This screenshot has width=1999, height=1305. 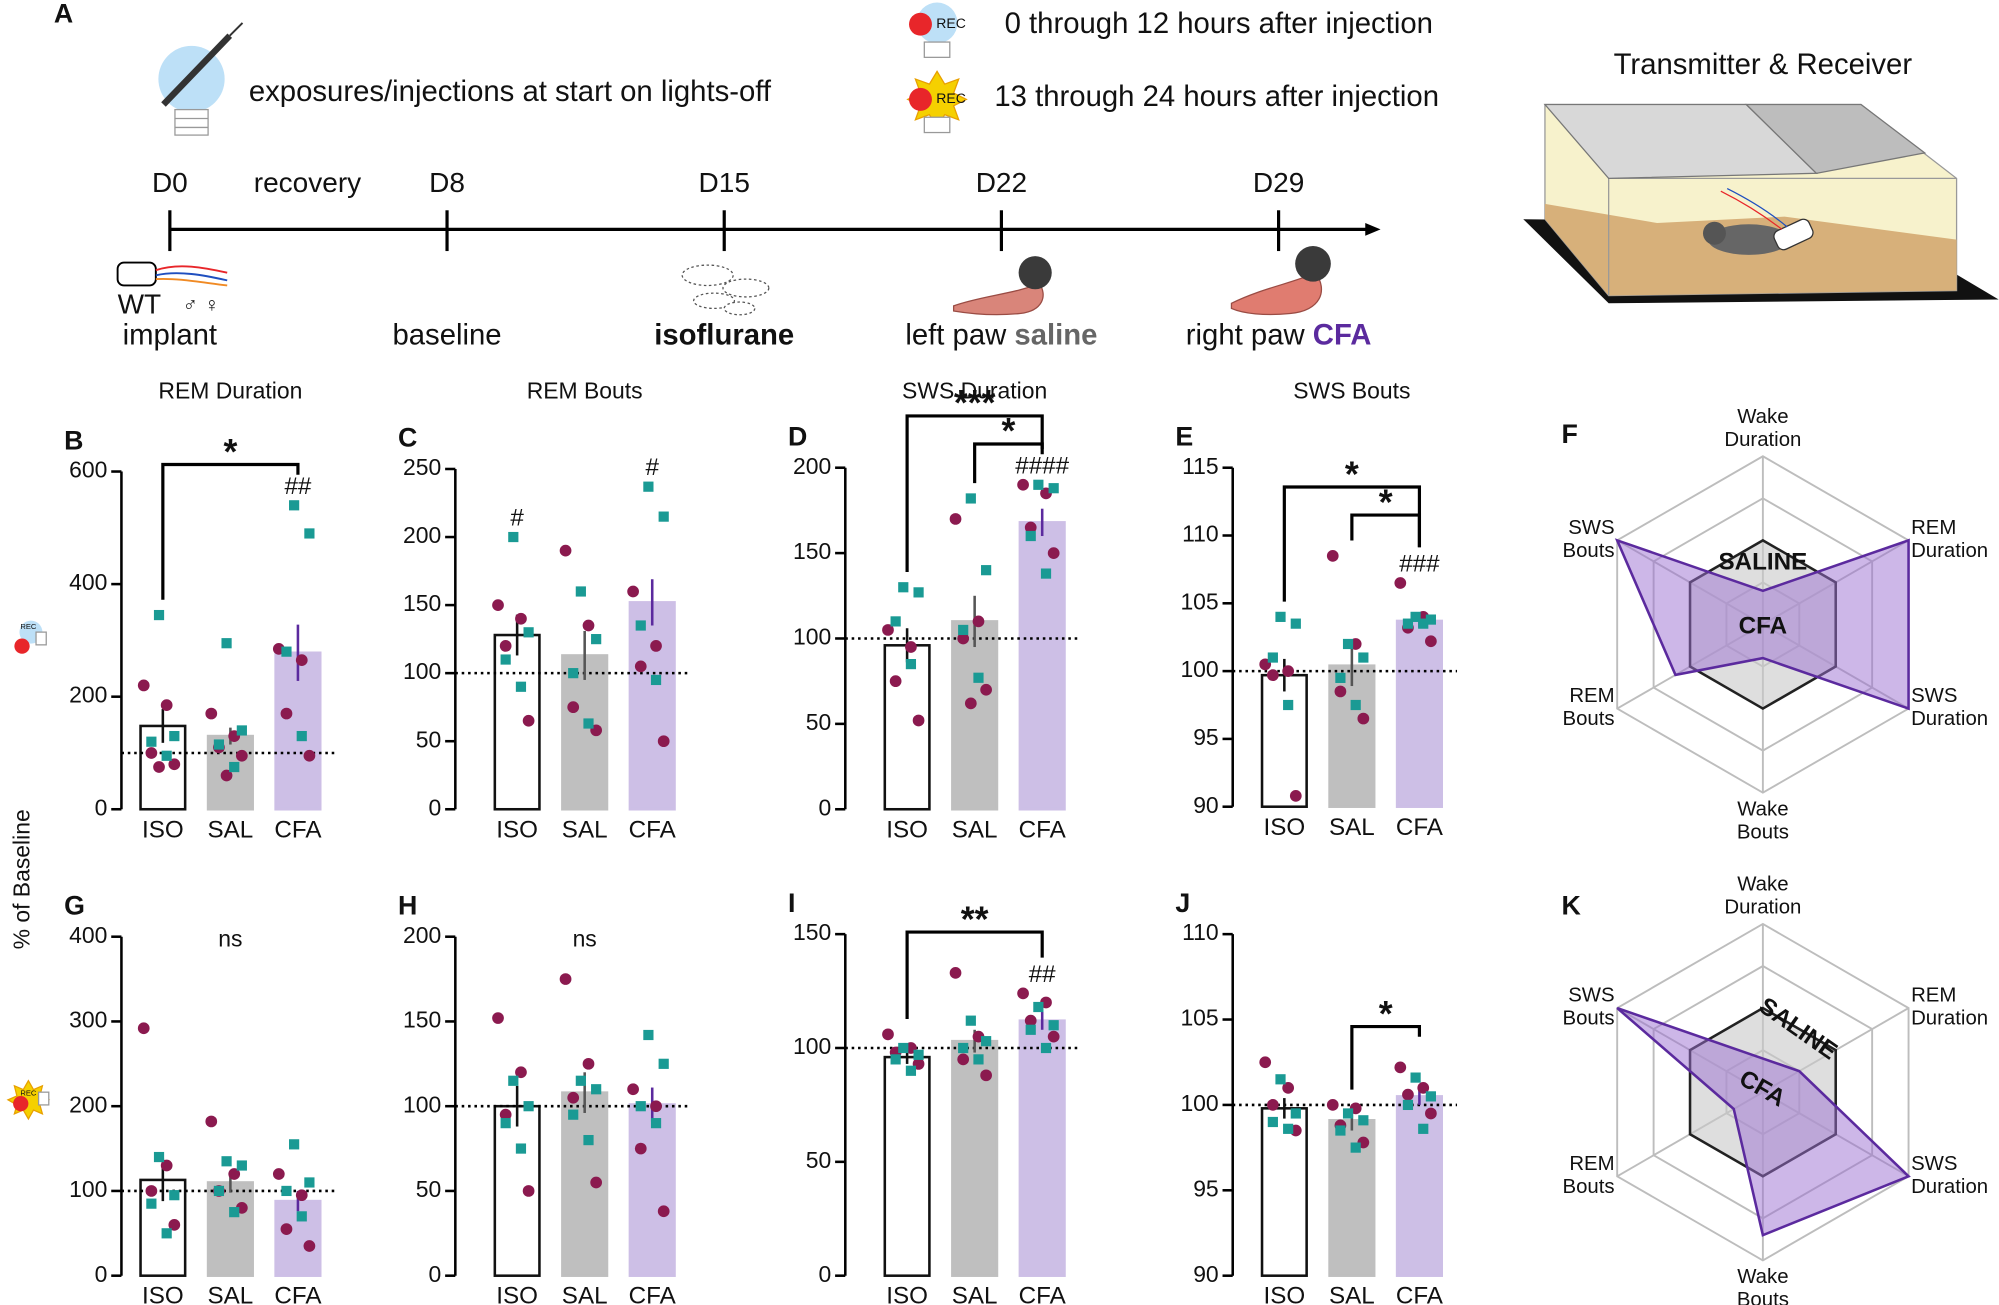 I want to click on y-tick-label: 600, so click(x=88, y=470).